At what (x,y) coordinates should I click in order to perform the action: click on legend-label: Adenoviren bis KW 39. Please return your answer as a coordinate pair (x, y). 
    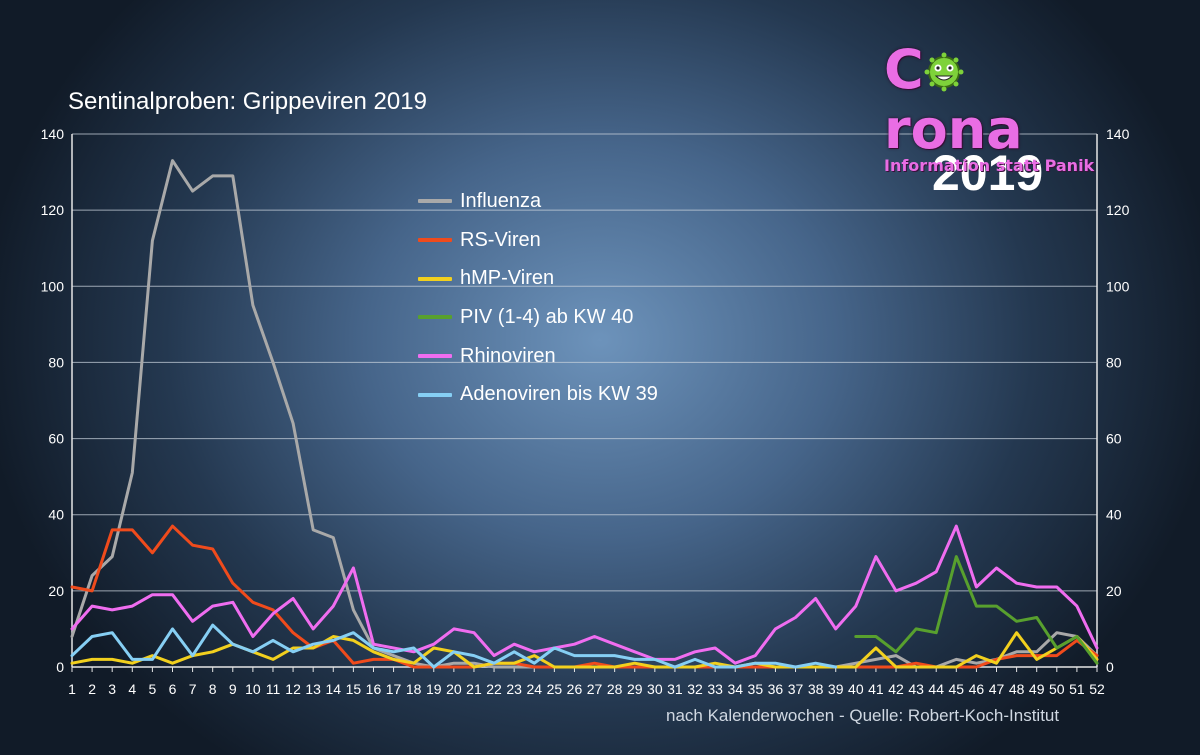
    Looking at the image, I should click on (559, 394).